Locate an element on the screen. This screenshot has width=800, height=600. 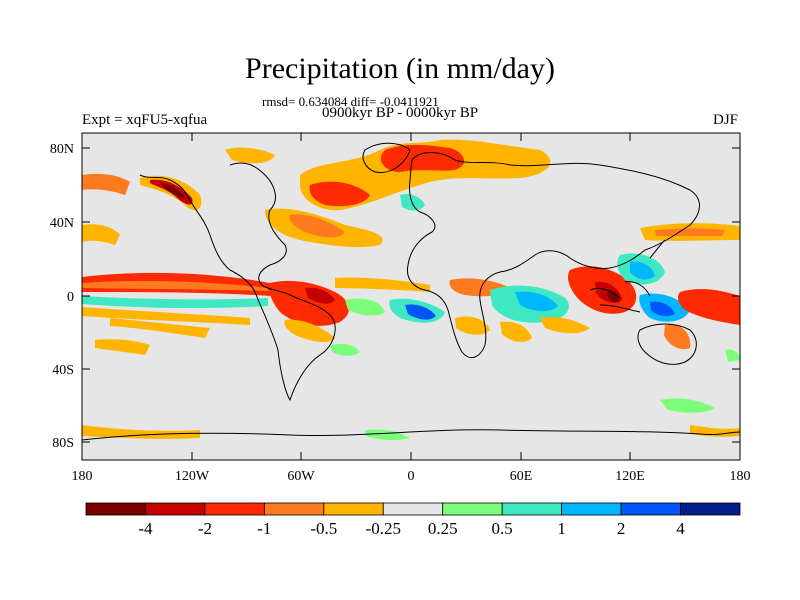
experiment-label: Expt = xqFU5-xqfua is located at coordinates (145, 120).